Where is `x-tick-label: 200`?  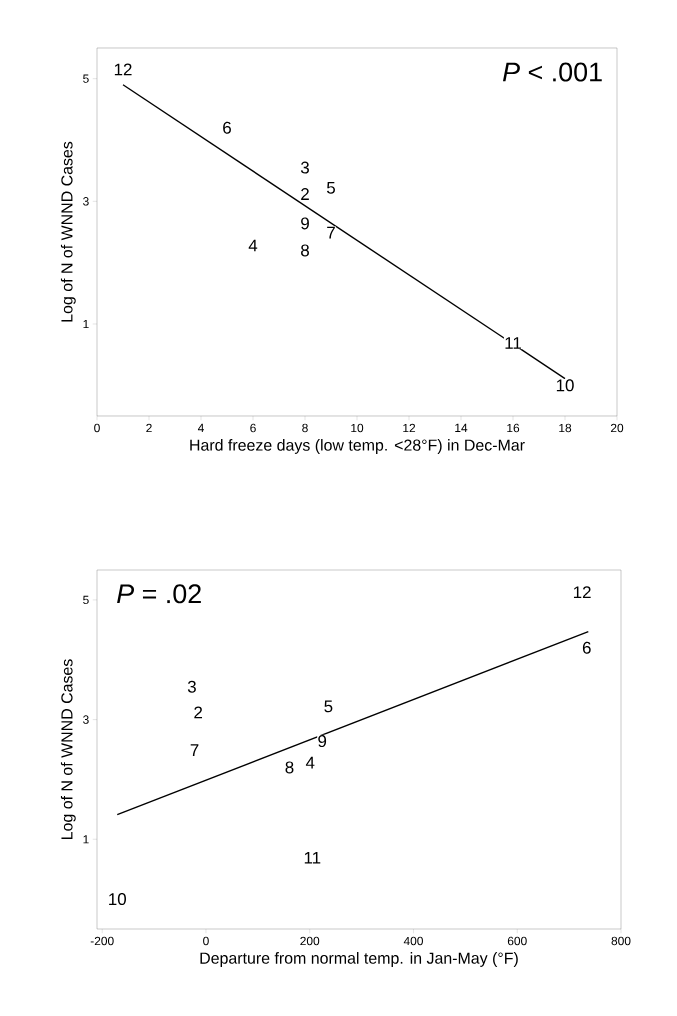
x-tick-label: 200 is located at coordinates (310, 941).